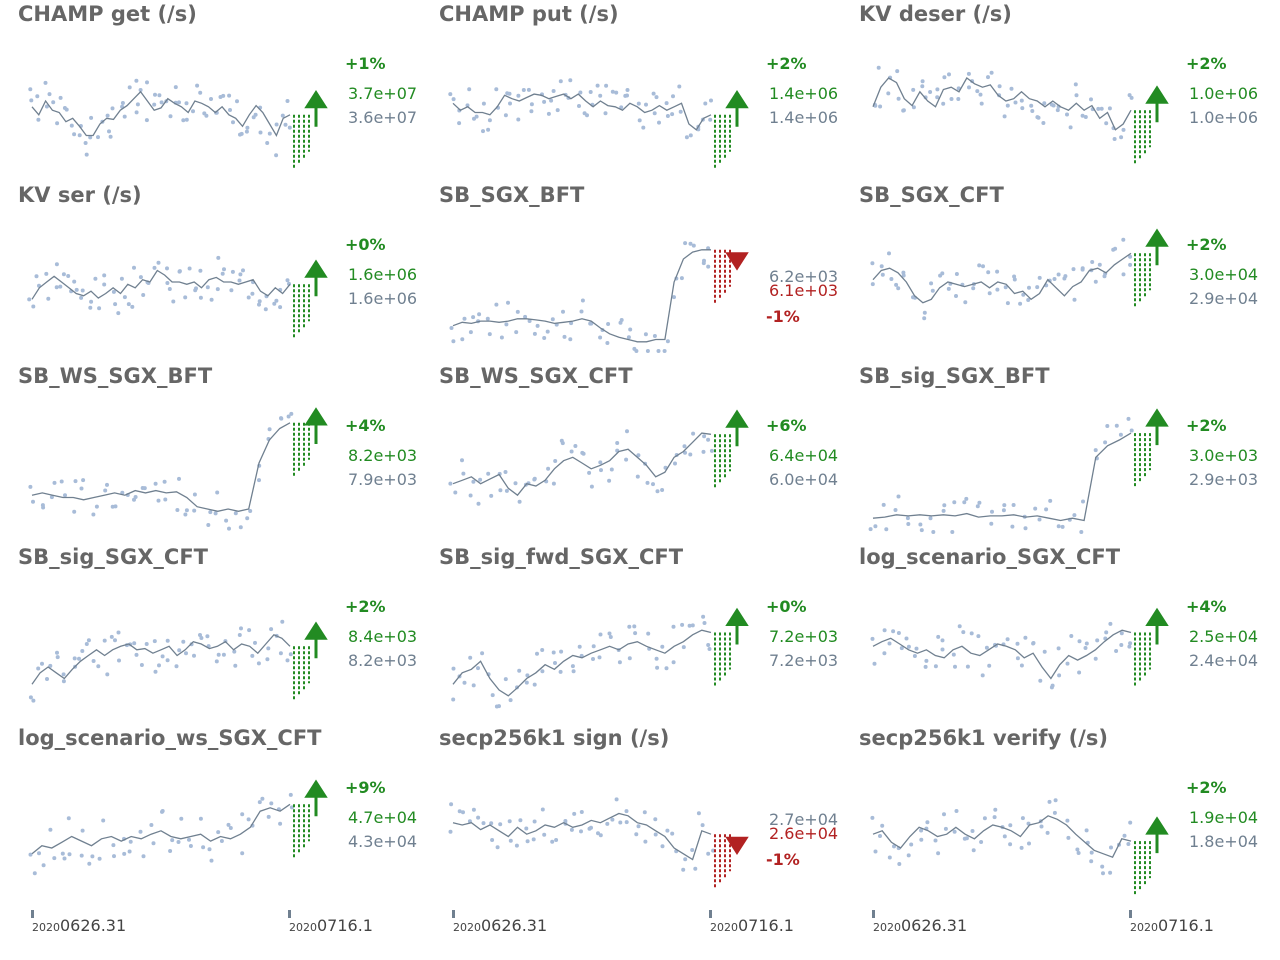  I want to click on chart-panel: secp256k1 verify (/s) +2% 1.9e+04 1.8e+04, so click(1051, 814).